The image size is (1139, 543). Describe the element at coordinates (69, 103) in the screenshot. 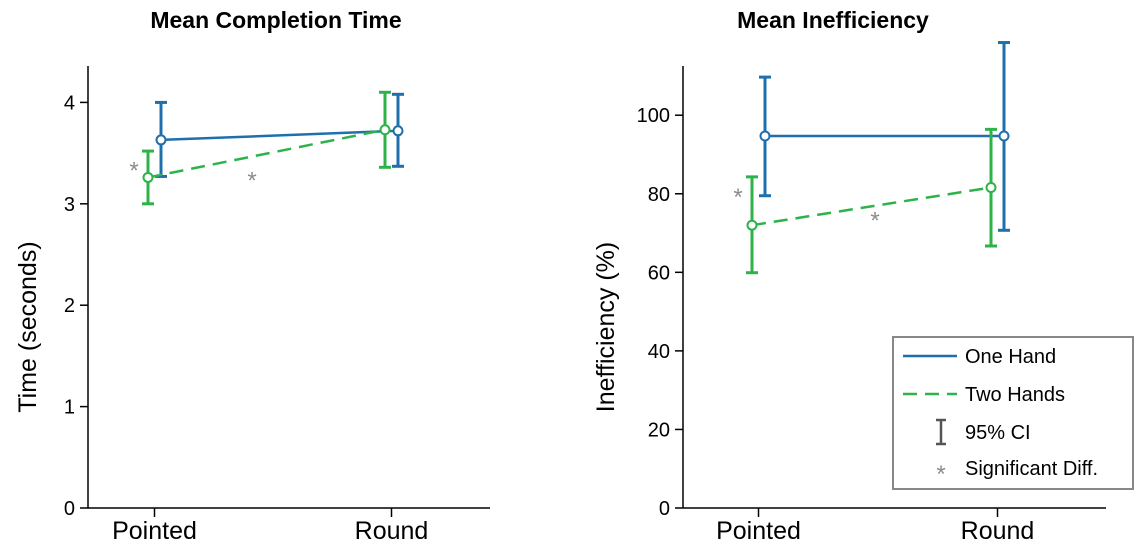

I see `y-tick-label: 4` at that location.